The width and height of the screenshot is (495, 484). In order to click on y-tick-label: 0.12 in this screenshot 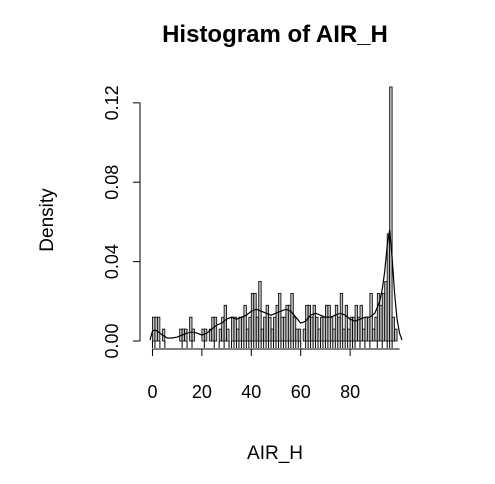, I will do `click(112, 102)`.